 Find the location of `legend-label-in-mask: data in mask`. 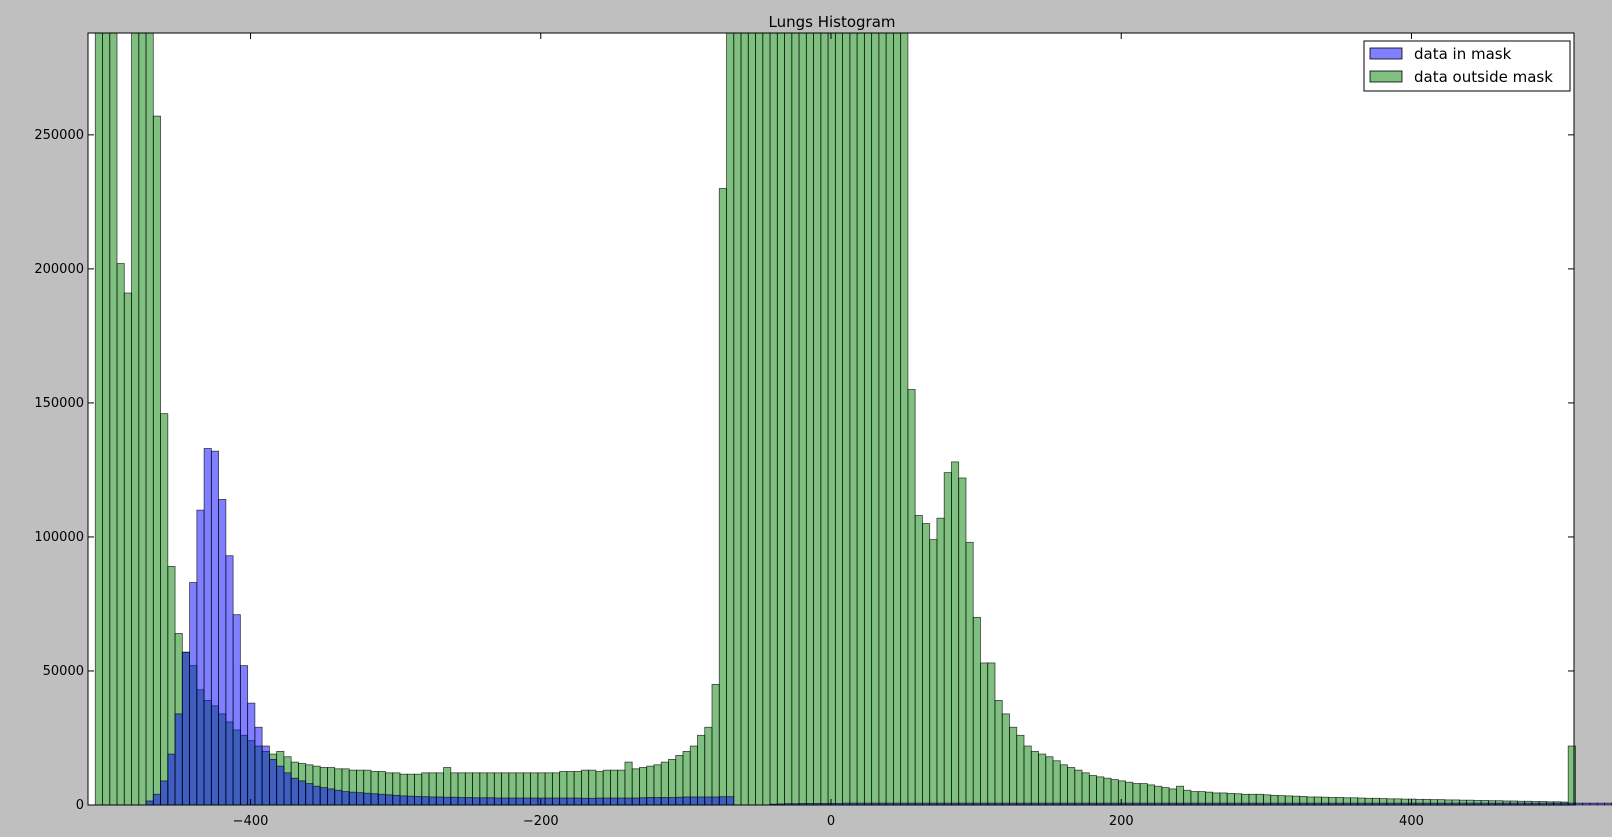

legend-label-in-mask: data in mask is located at coordinates (1463, 54).